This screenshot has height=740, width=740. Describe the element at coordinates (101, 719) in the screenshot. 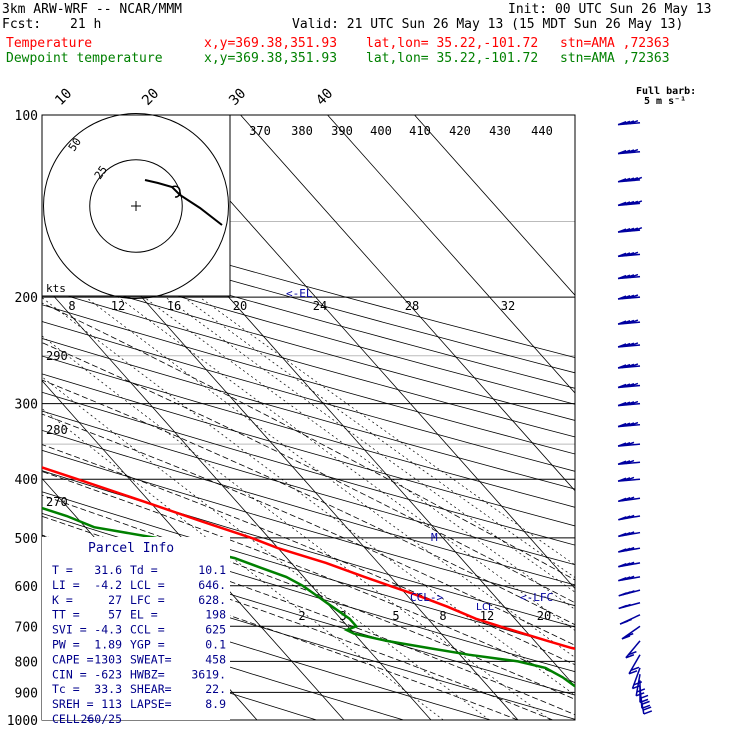

I see `parcel-value: 260/25` at that location.